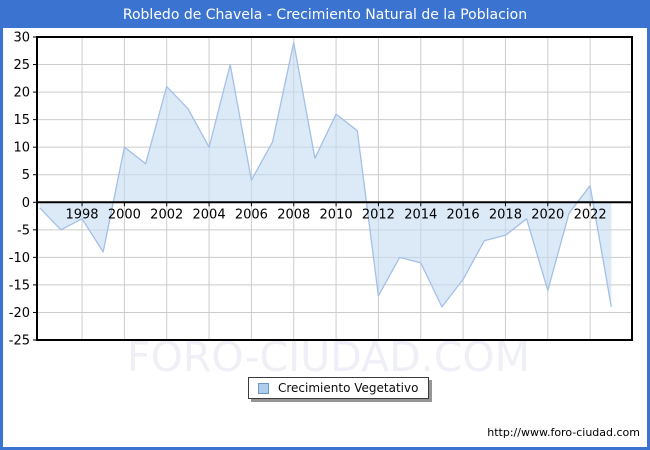 This screenshot has height=450, width=650. What do you see at coordinates (463, 214) in the screenshot?
I see `svg-text: 2016` at bounding box center [463, 214].